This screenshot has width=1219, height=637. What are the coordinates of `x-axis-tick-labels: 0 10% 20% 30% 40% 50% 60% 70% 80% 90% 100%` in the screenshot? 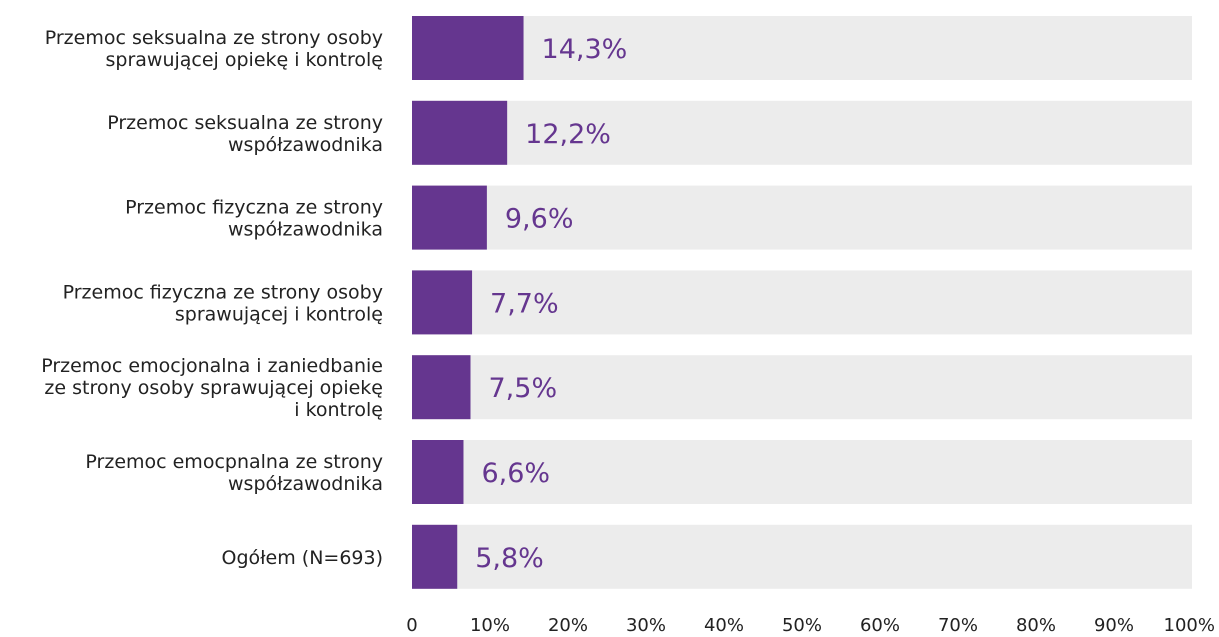 It's located at (810, 625).